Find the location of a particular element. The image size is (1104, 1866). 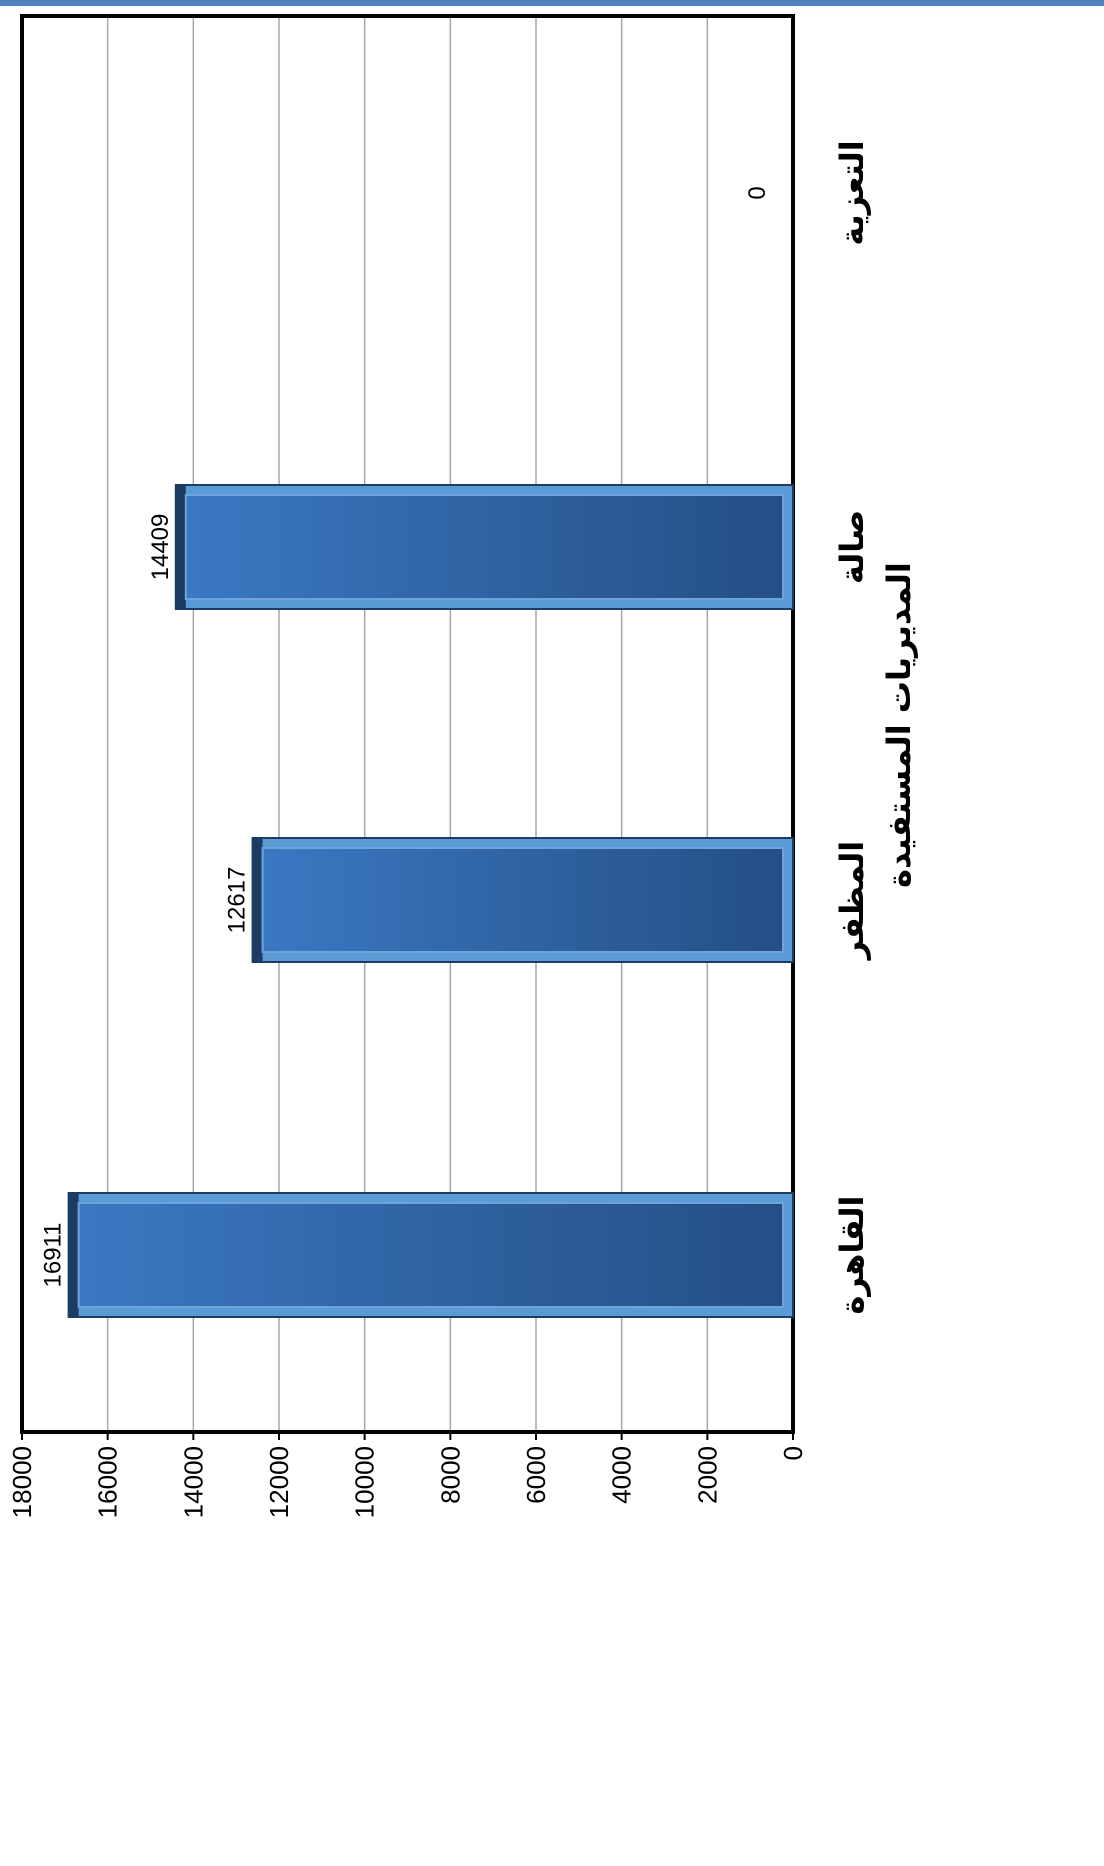

category-label: المظفر is located at coordinates (852, 901).